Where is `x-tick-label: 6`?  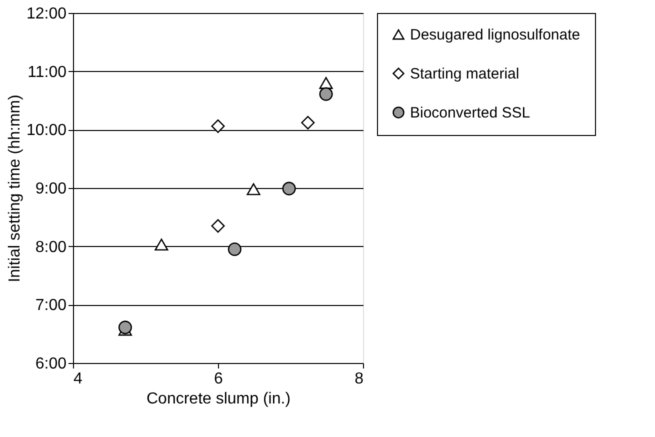 x-tick-label: 6 is located at coordinates (219, 379).